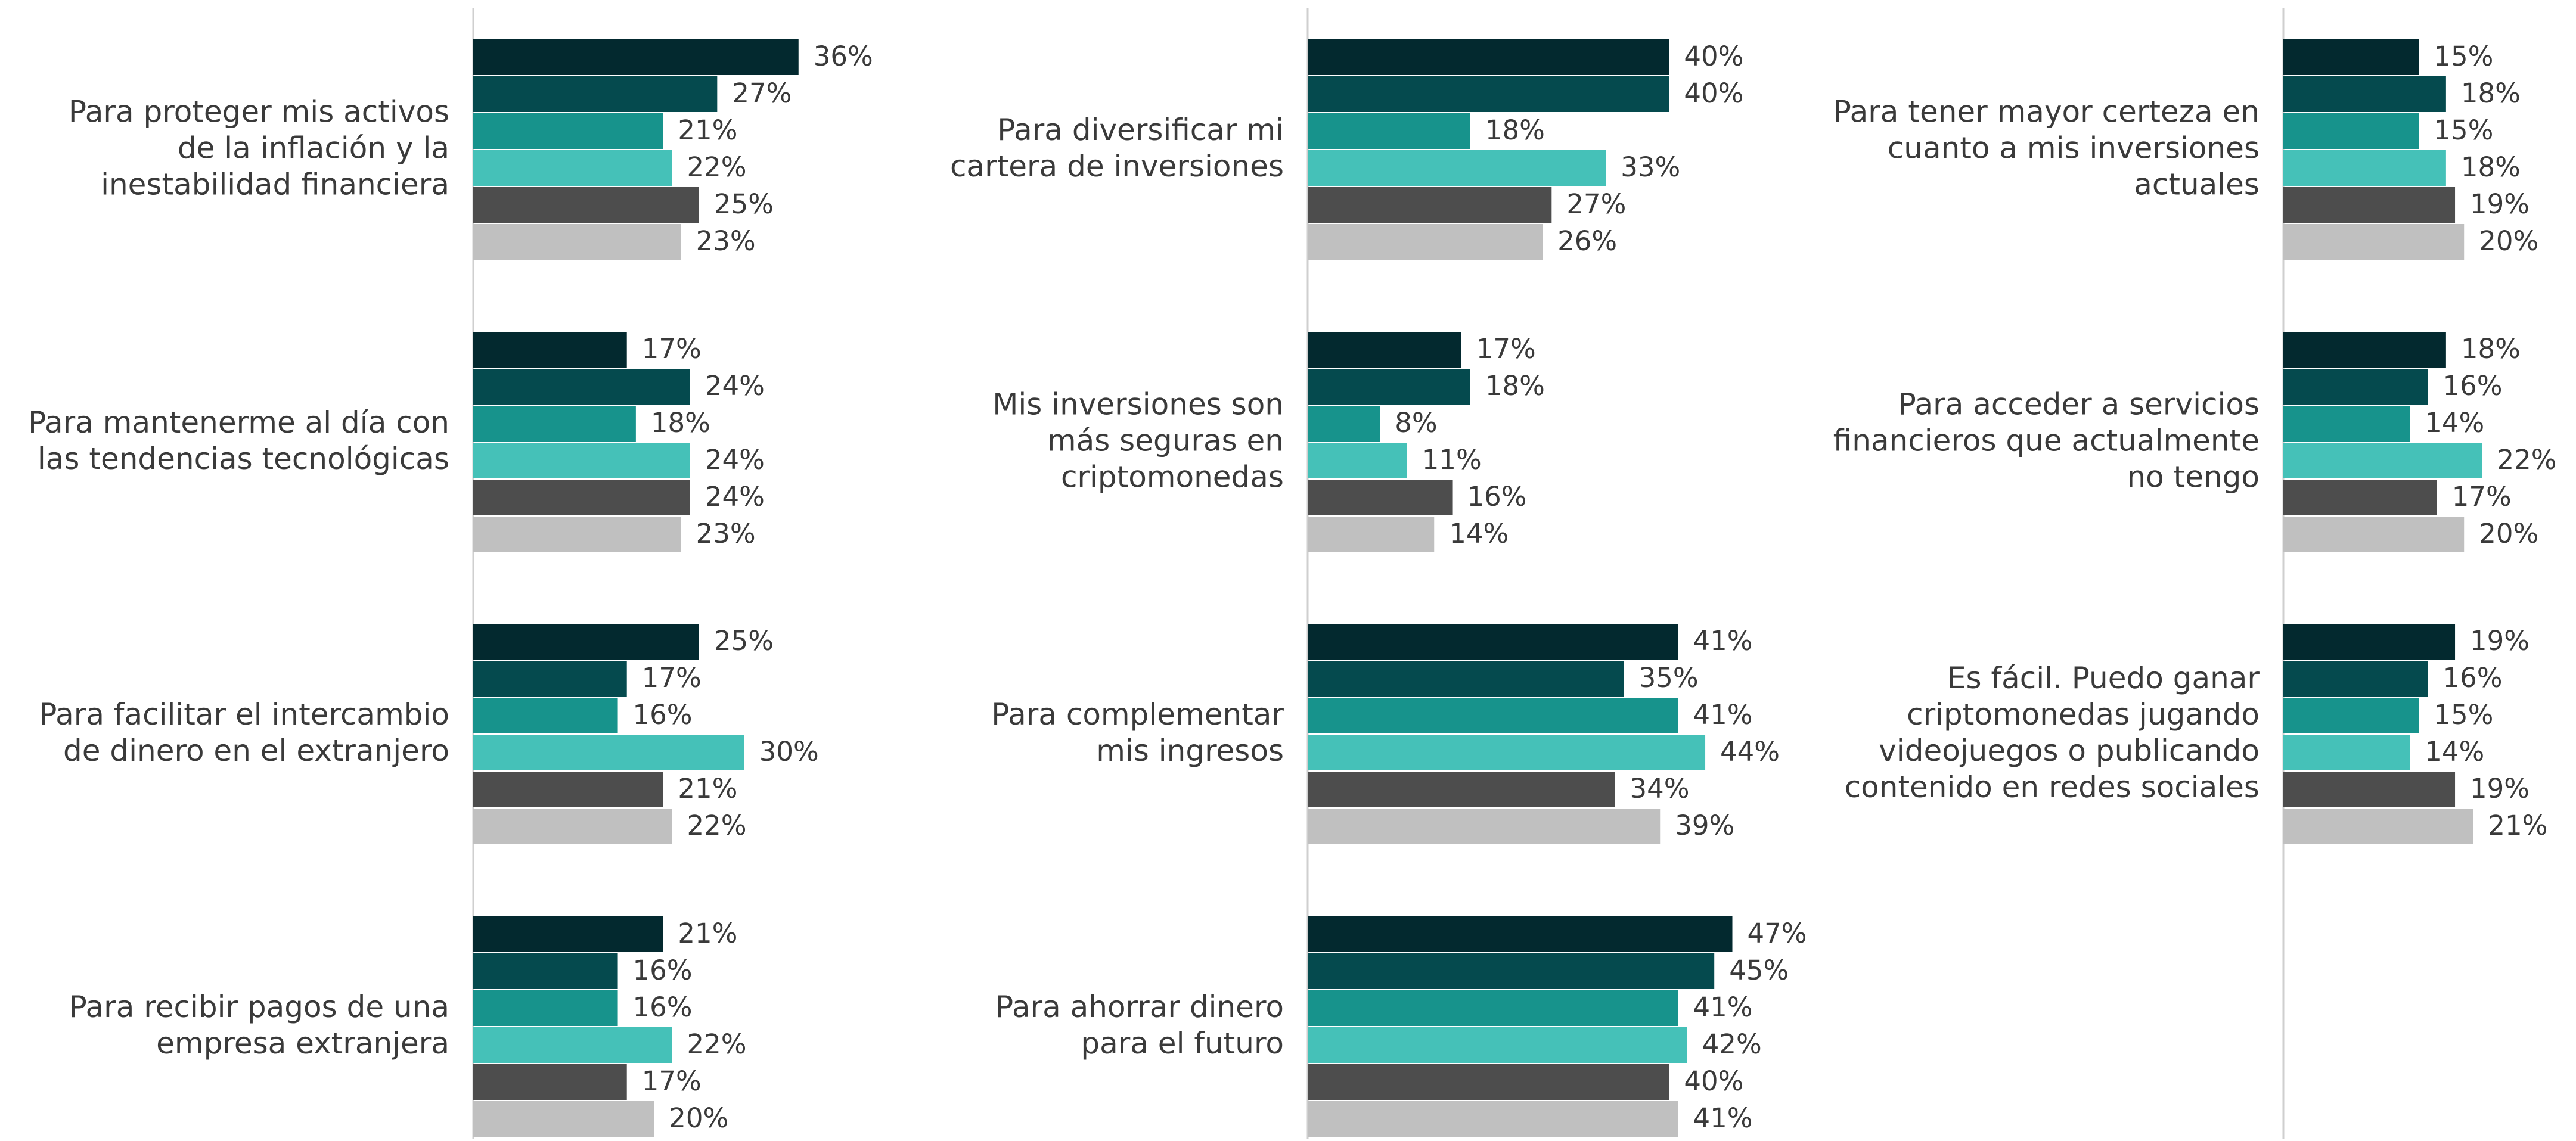  What do you see at coordinates (726, 241) in the screenshot?
I see `value-label: 23%` at bounding box center [726, 241].